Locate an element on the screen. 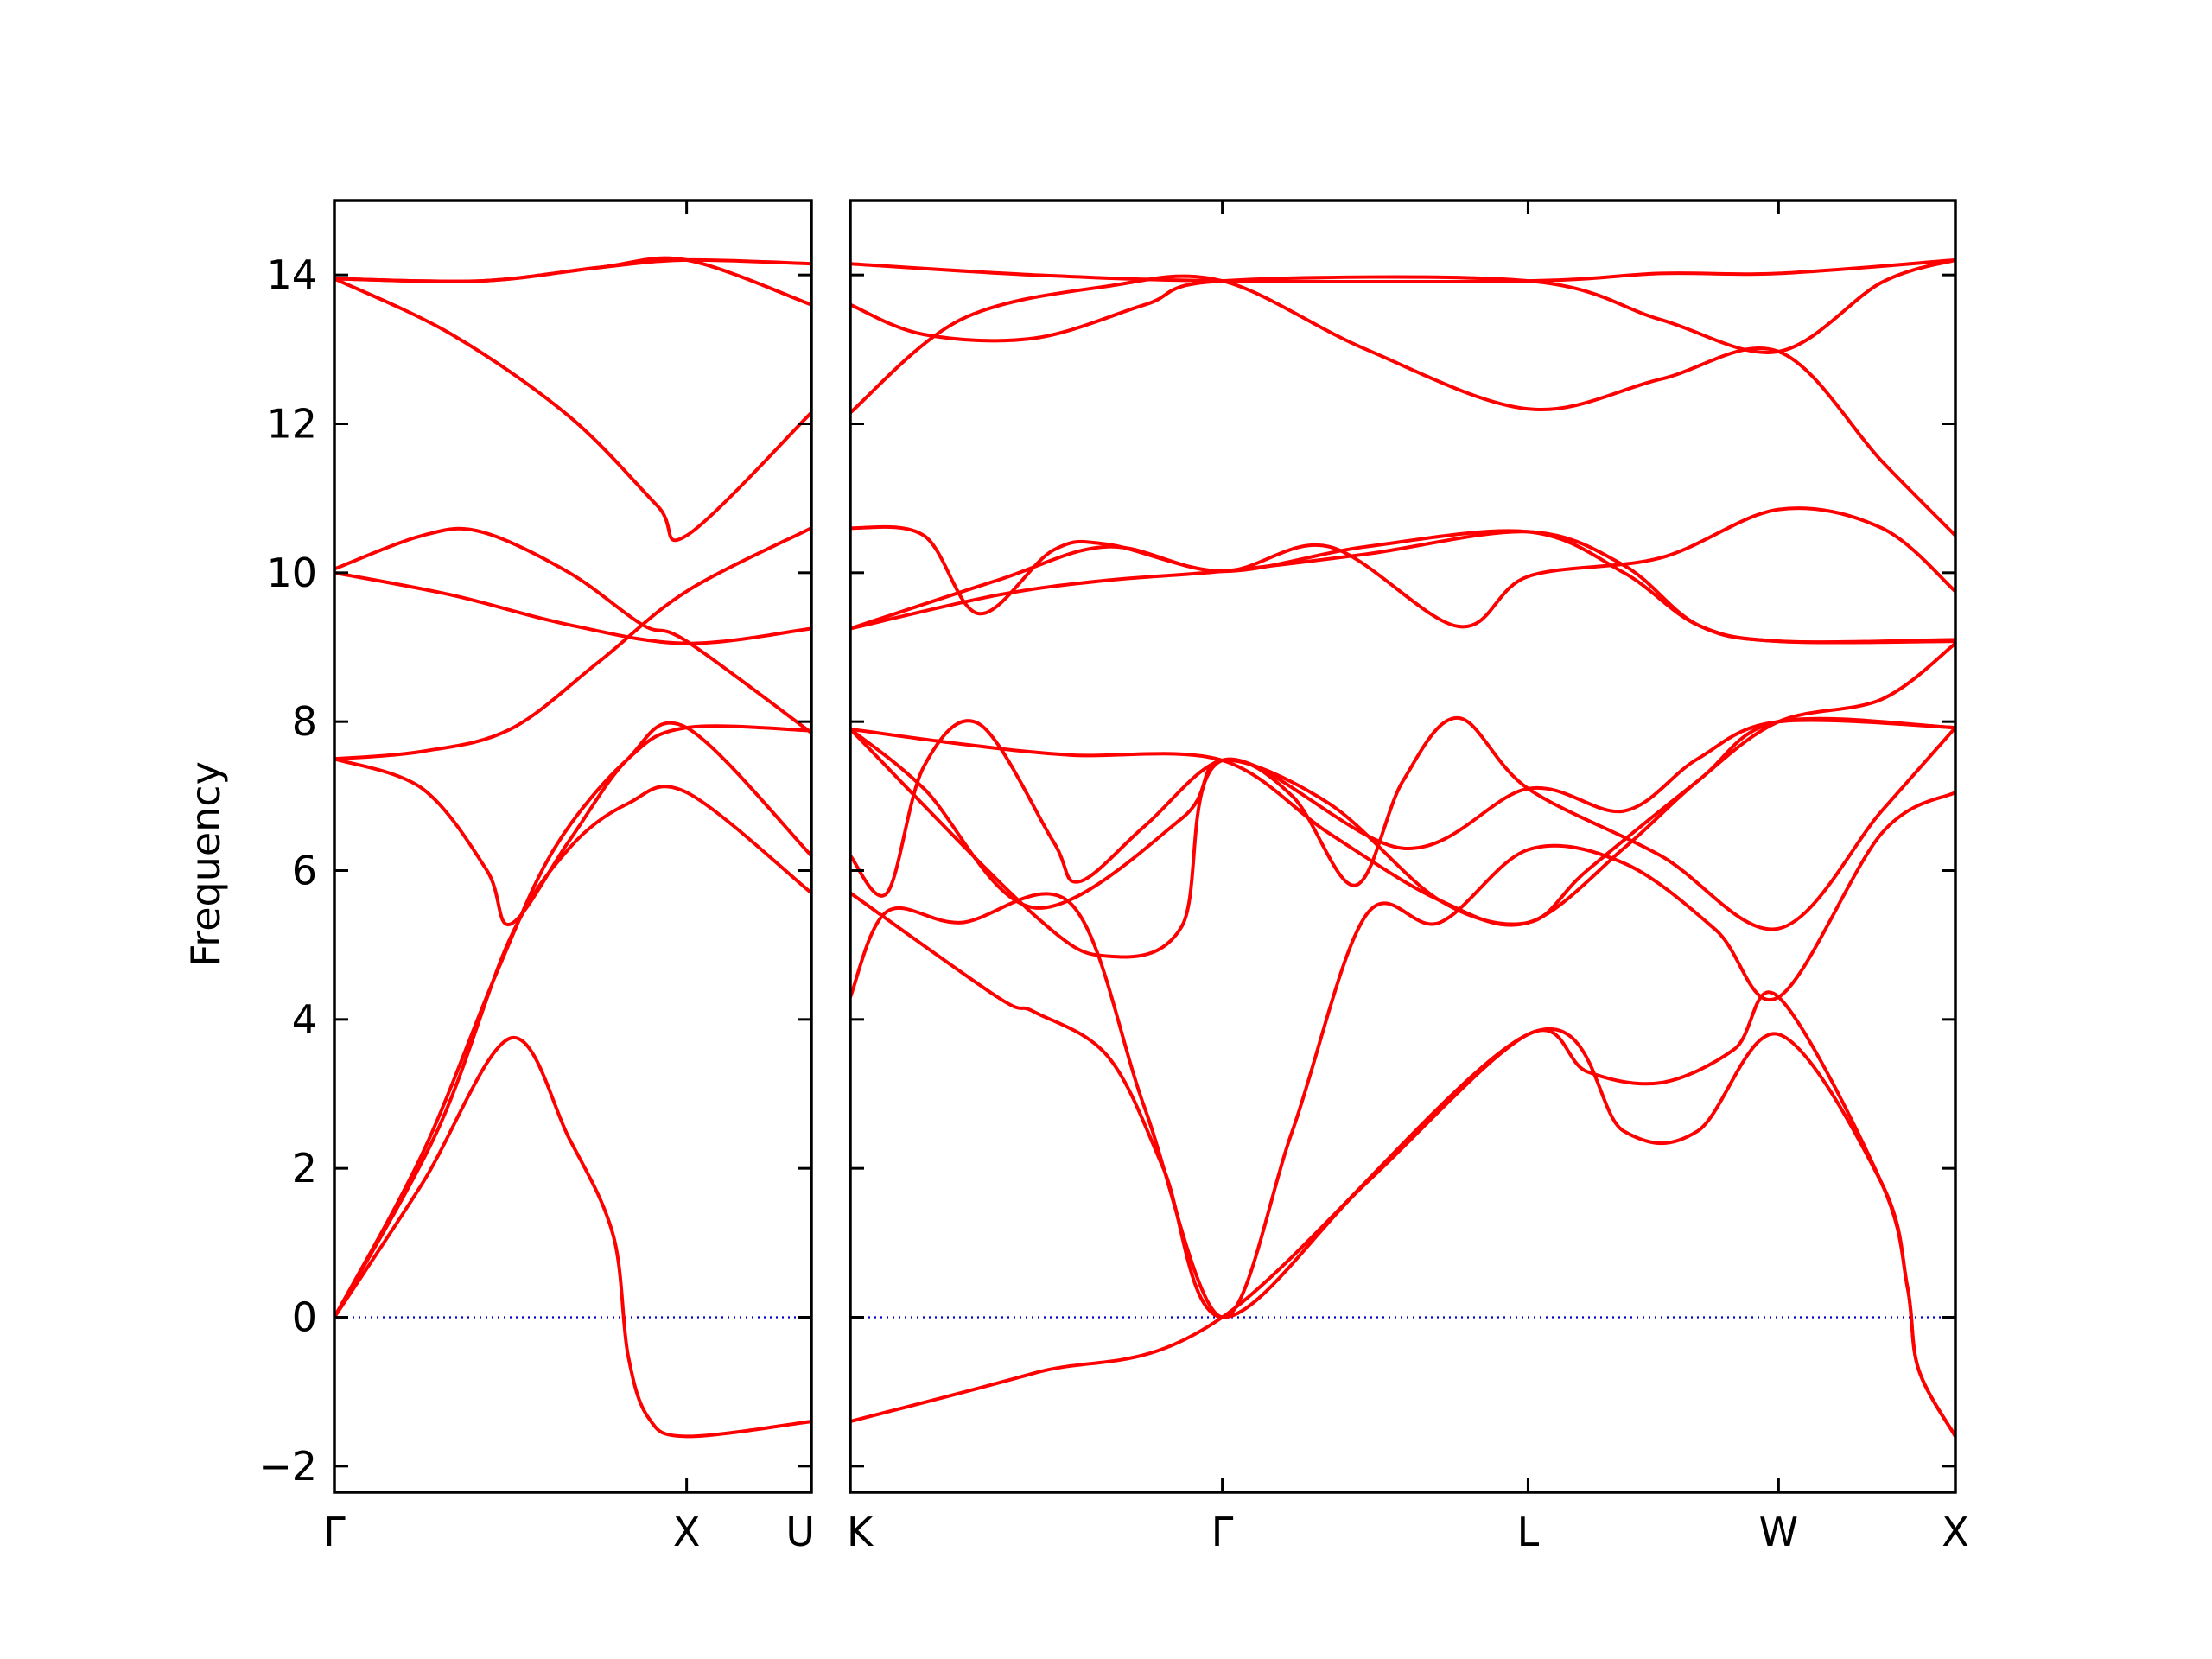 This screenshot has width=2212, height=1659. left-panel-xtick-label: U is located at coordinates (800, 1532).